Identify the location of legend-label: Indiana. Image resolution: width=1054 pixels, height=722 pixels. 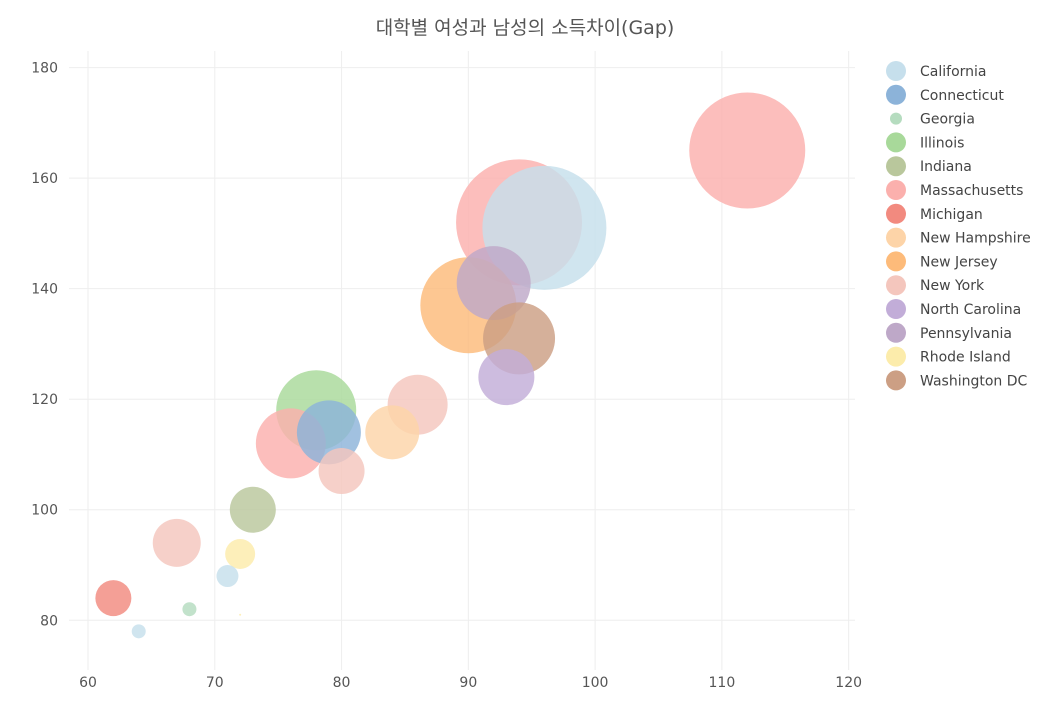
(946, 167).